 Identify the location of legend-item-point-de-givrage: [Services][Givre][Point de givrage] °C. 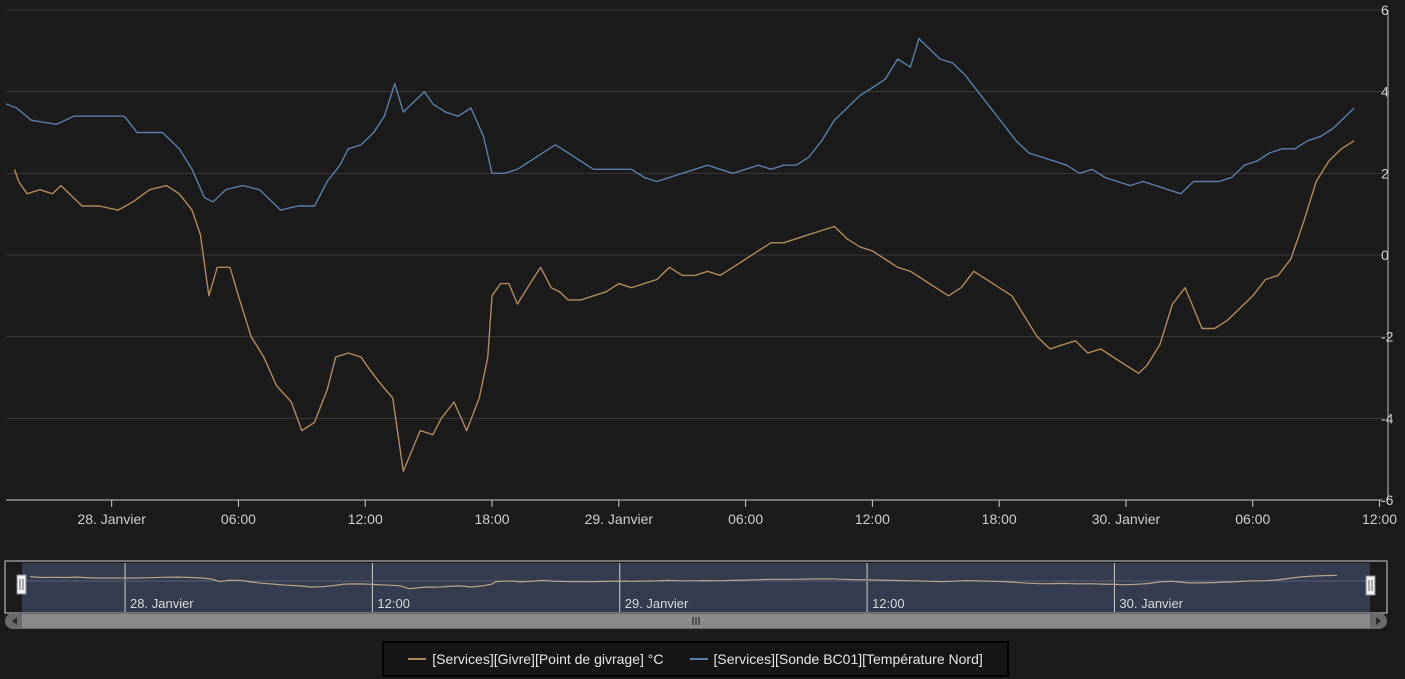
(536, 659).